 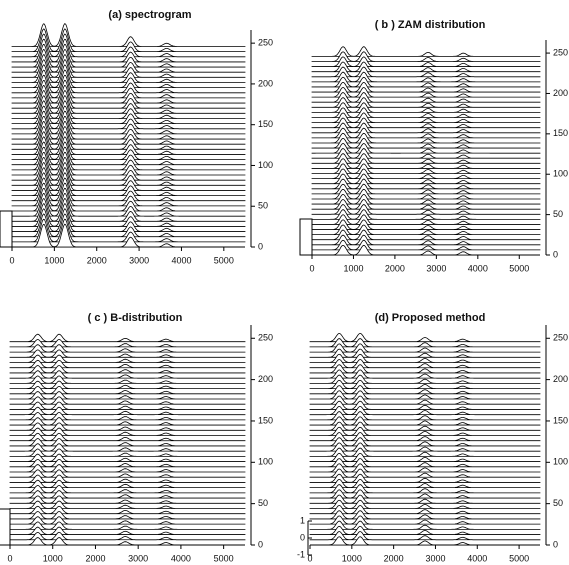 What do you see at coordinates (224, 260) in the screenshot?
I see `x-tick-label: 5000` at bounding box center [224, 260].